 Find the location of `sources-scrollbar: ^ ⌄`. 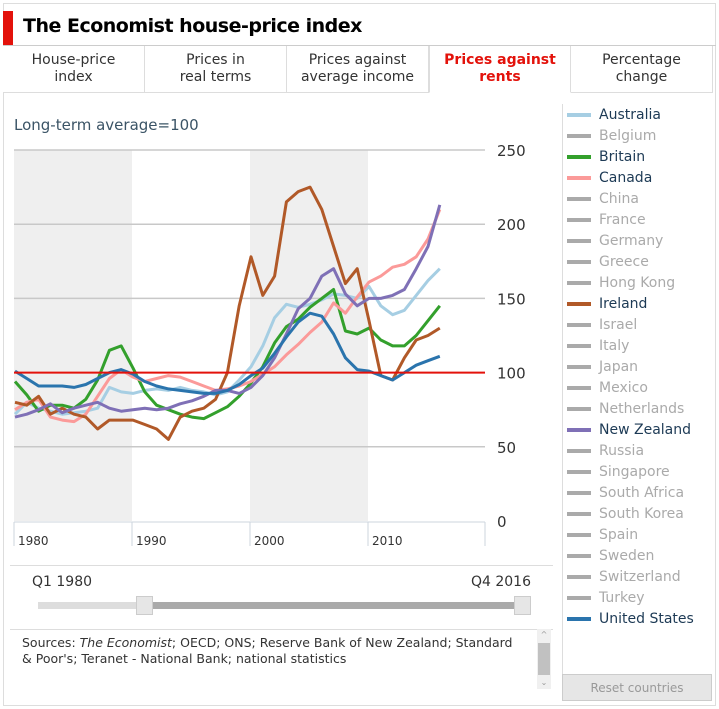

sources-scrollbar: ^ ⌄ is located at coordinates (544, 659).